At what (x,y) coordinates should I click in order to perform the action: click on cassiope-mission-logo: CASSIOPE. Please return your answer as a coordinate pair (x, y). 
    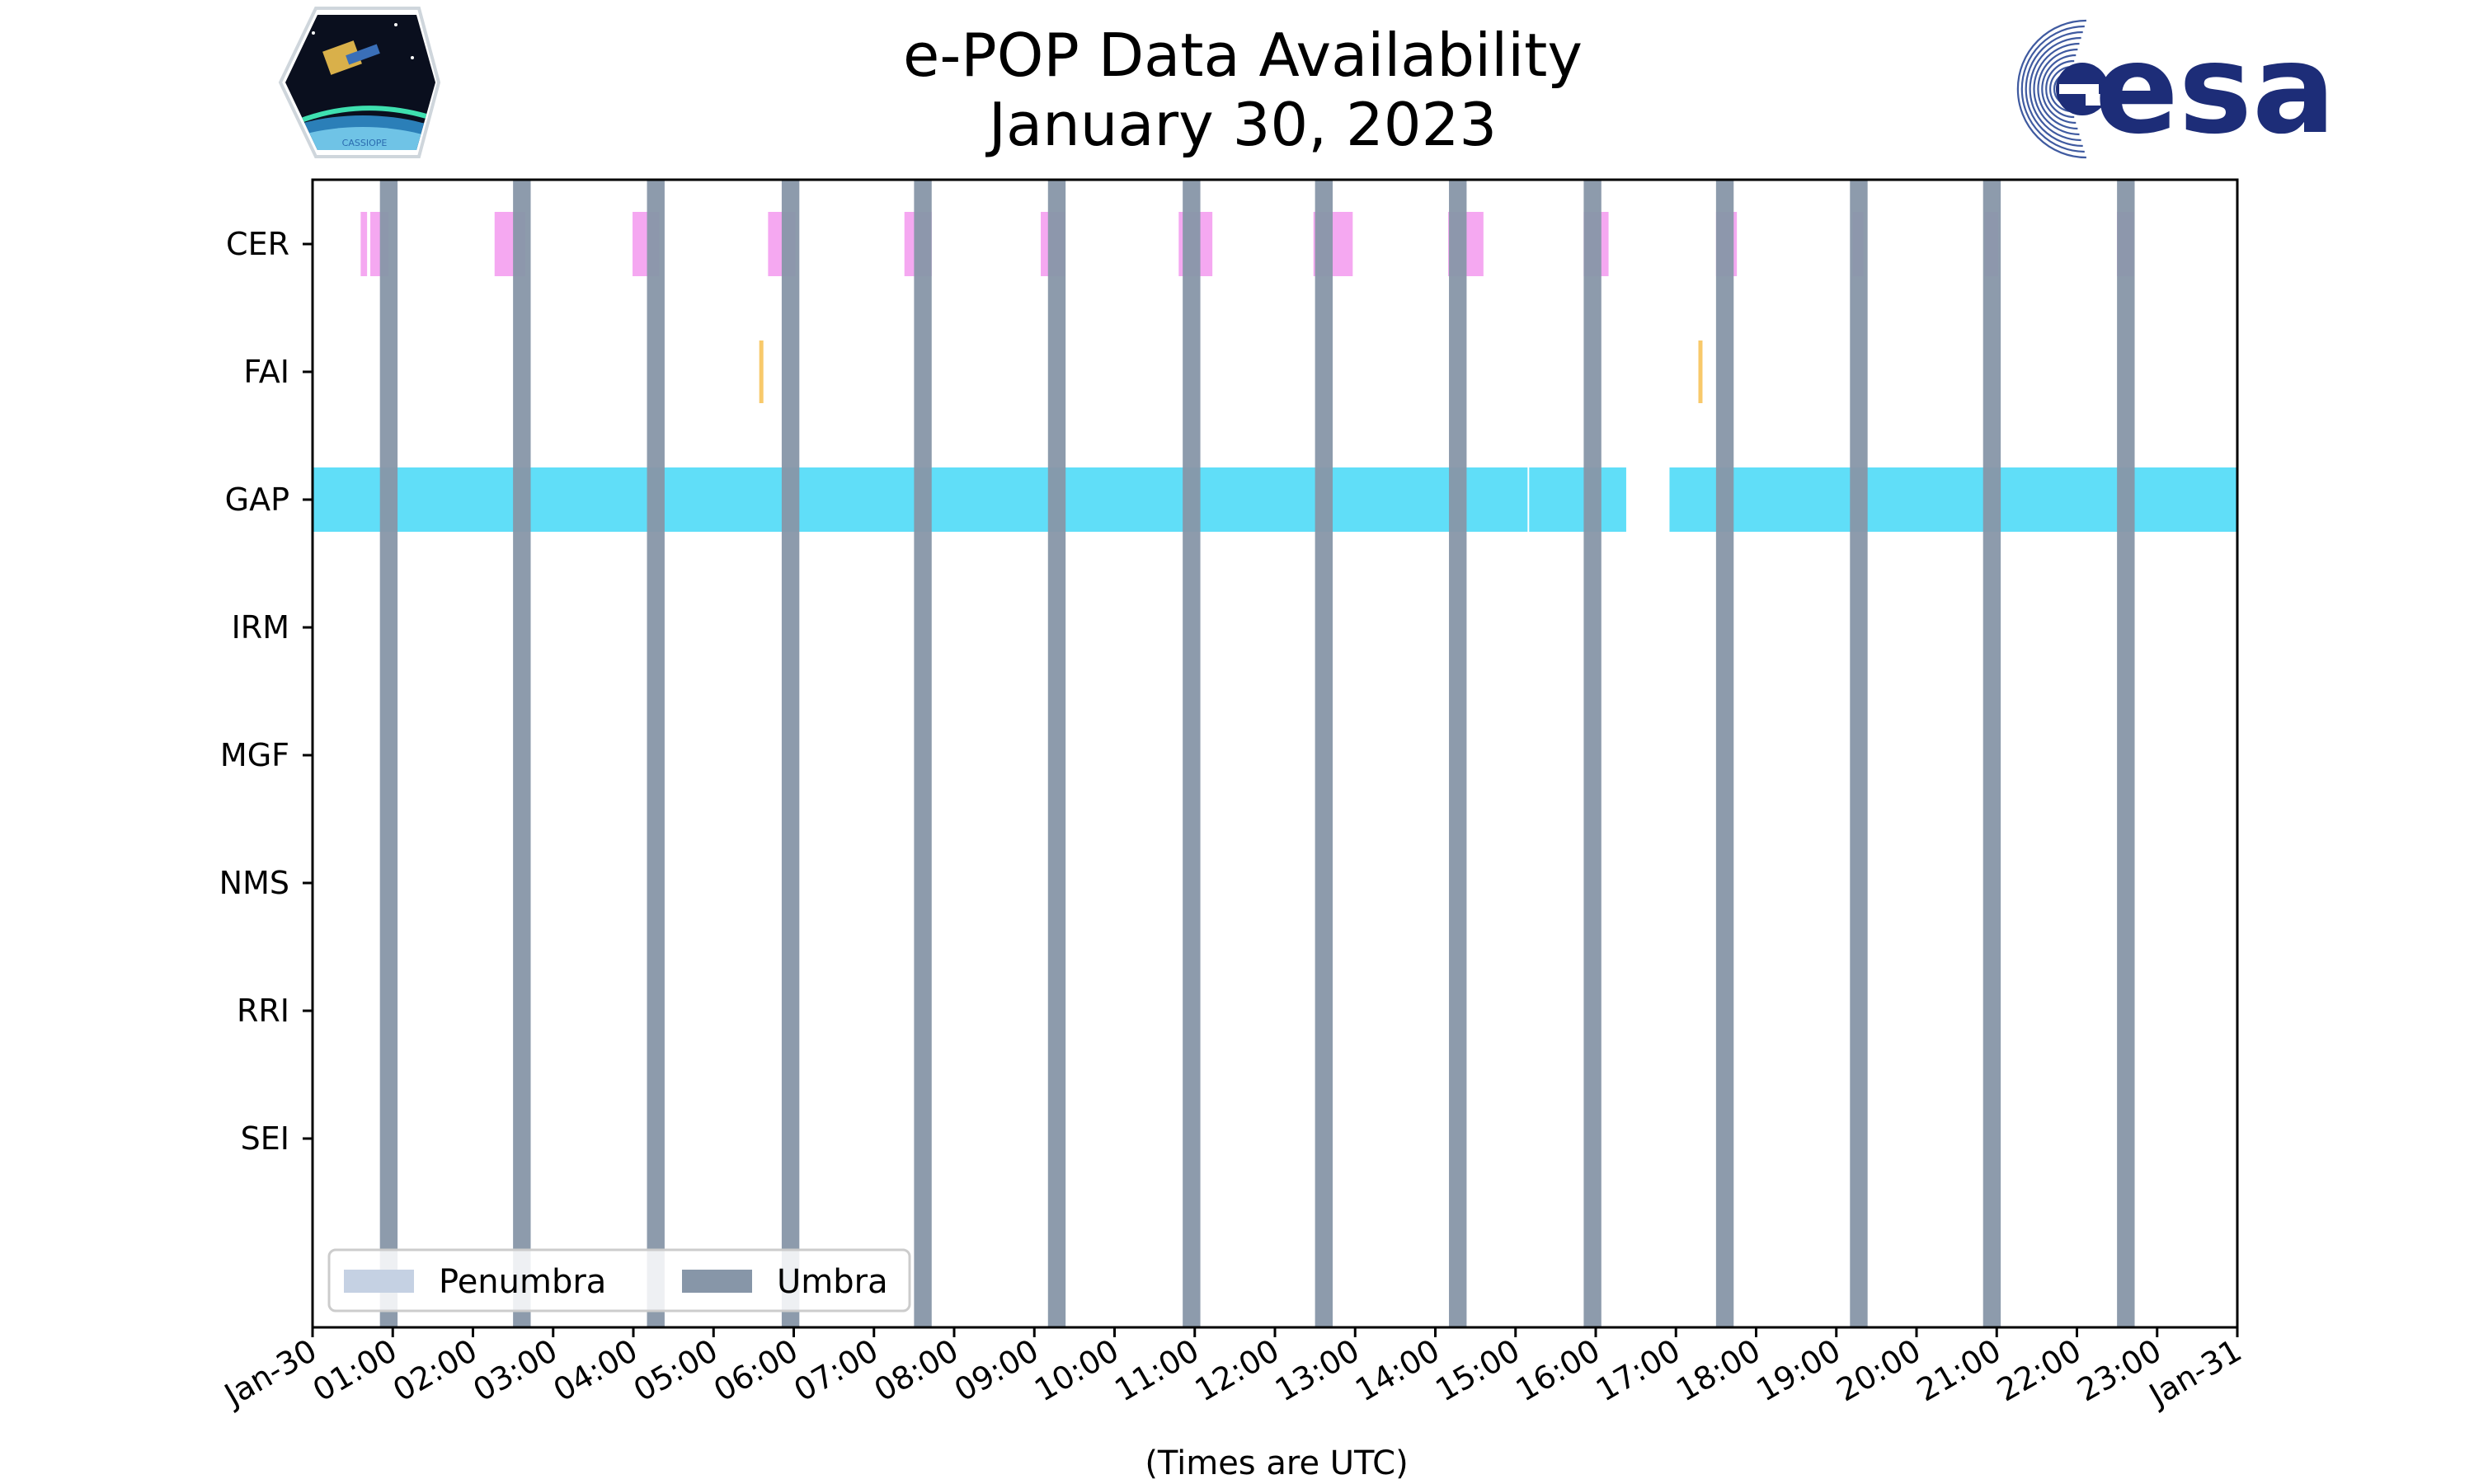
    Looking at the image, I should click on (359, 82).